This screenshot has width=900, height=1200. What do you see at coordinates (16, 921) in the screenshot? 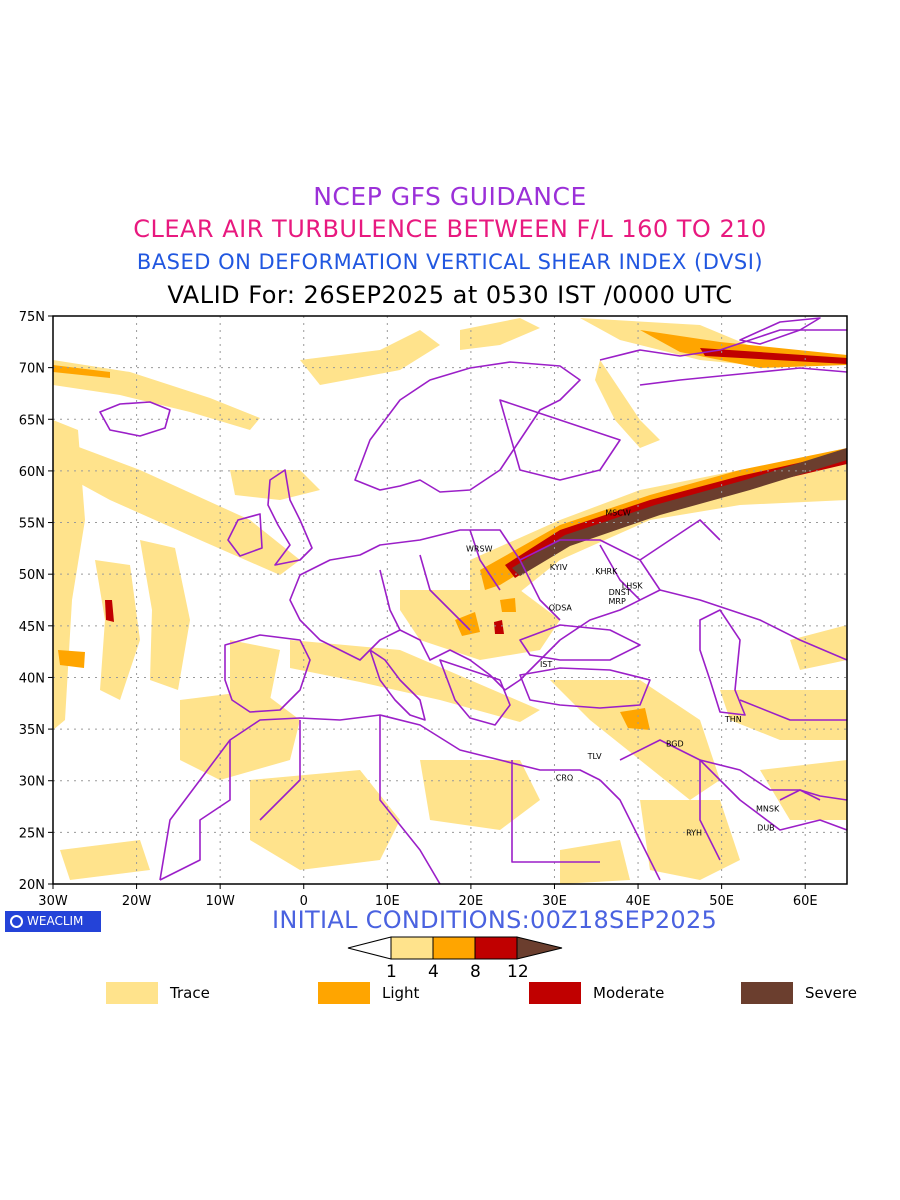
I see `weaclim-logo-icon` at bounding box center [16, 921].